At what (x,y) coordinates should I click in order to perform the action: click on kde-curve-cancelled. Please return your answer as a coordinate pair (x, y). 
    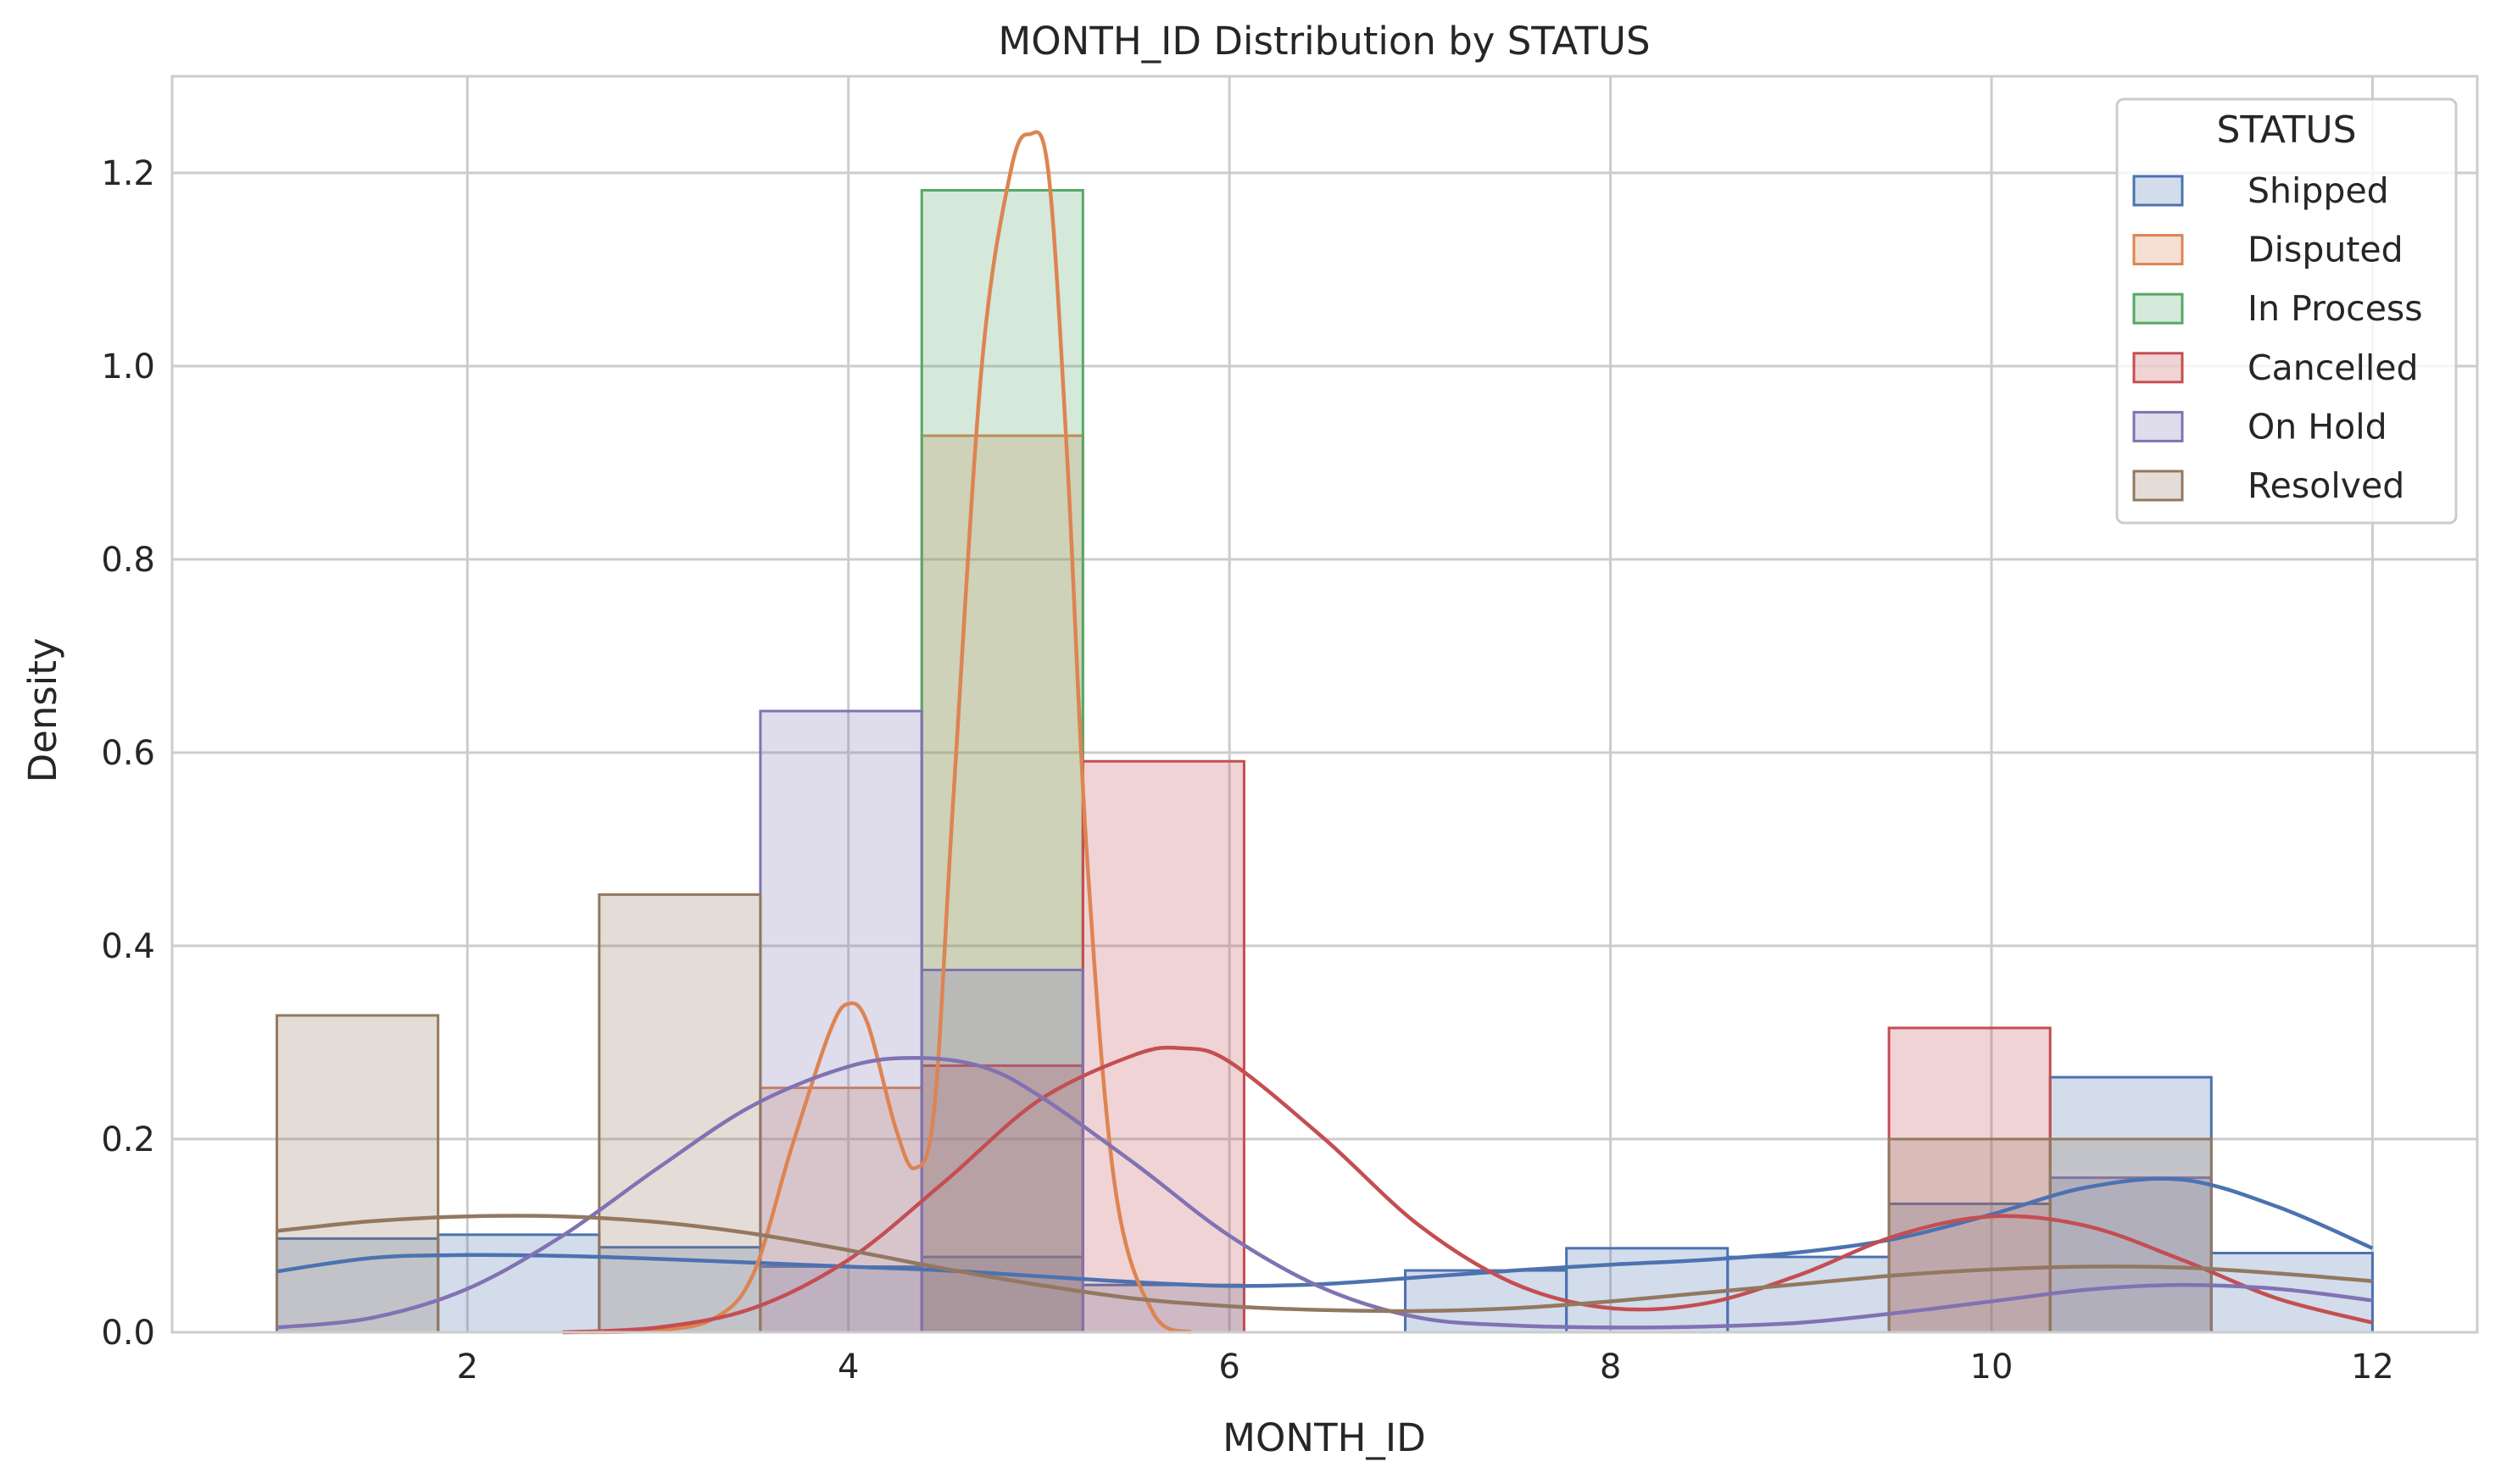
    Looking at the image, I should click on (1467, 1190).